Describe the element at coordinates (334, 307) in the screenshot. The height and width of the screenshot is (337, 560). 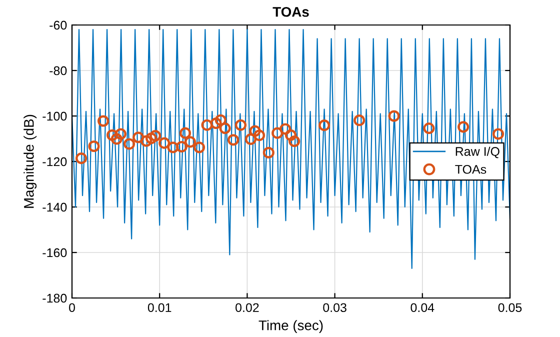
I see `x-tick-label: 0.03` at that location.